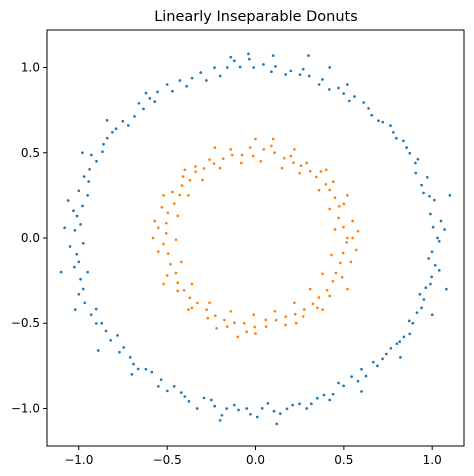 Image resolution: width=474 pixels, height=476 pixels. I want to click on y-tick-label: 1.0, so click(30, 68).